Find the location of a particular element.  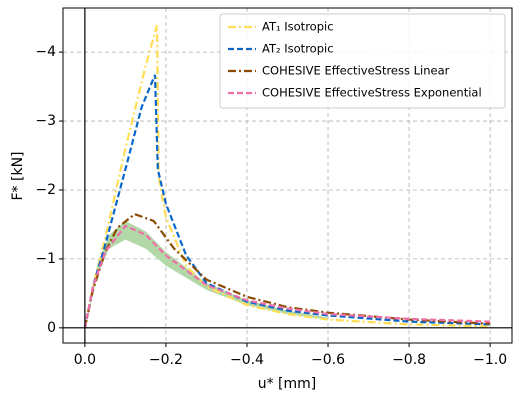

y-tick-label: −3 is located at coordinates (45, 121).